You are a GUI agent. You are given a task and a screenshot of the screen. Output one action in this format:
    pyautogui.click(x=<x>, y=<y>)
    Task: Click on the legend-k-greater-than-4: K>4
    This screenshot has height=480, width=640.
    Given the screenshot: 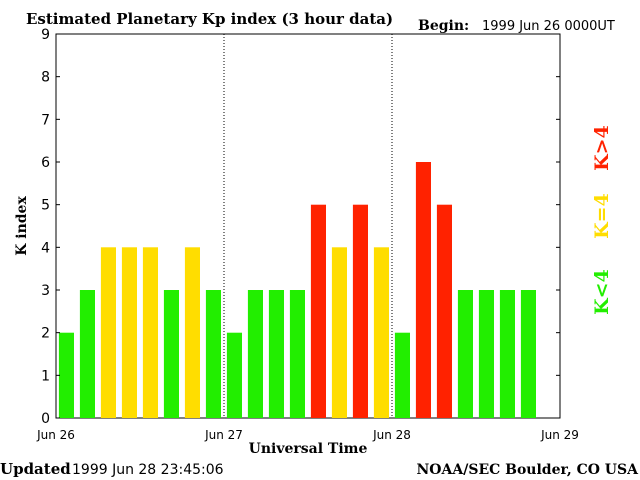 What is the action you would take?
    pyautogui.click(x=602, y=148)
    